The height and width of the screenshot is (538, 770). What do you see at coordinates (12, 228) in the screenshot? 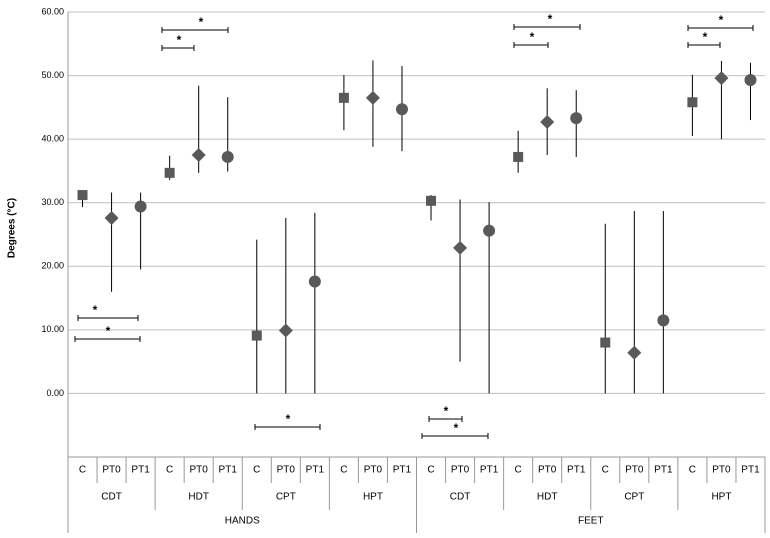
I see `y-axis-label: Degrees (°C)` at bounding box center [12, 228].